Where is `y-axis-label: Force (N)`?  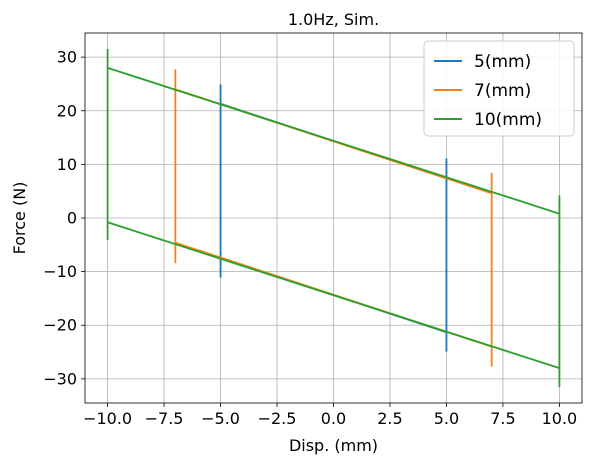 y-axis-label: Force (N) is located at coordinates (19, 218).